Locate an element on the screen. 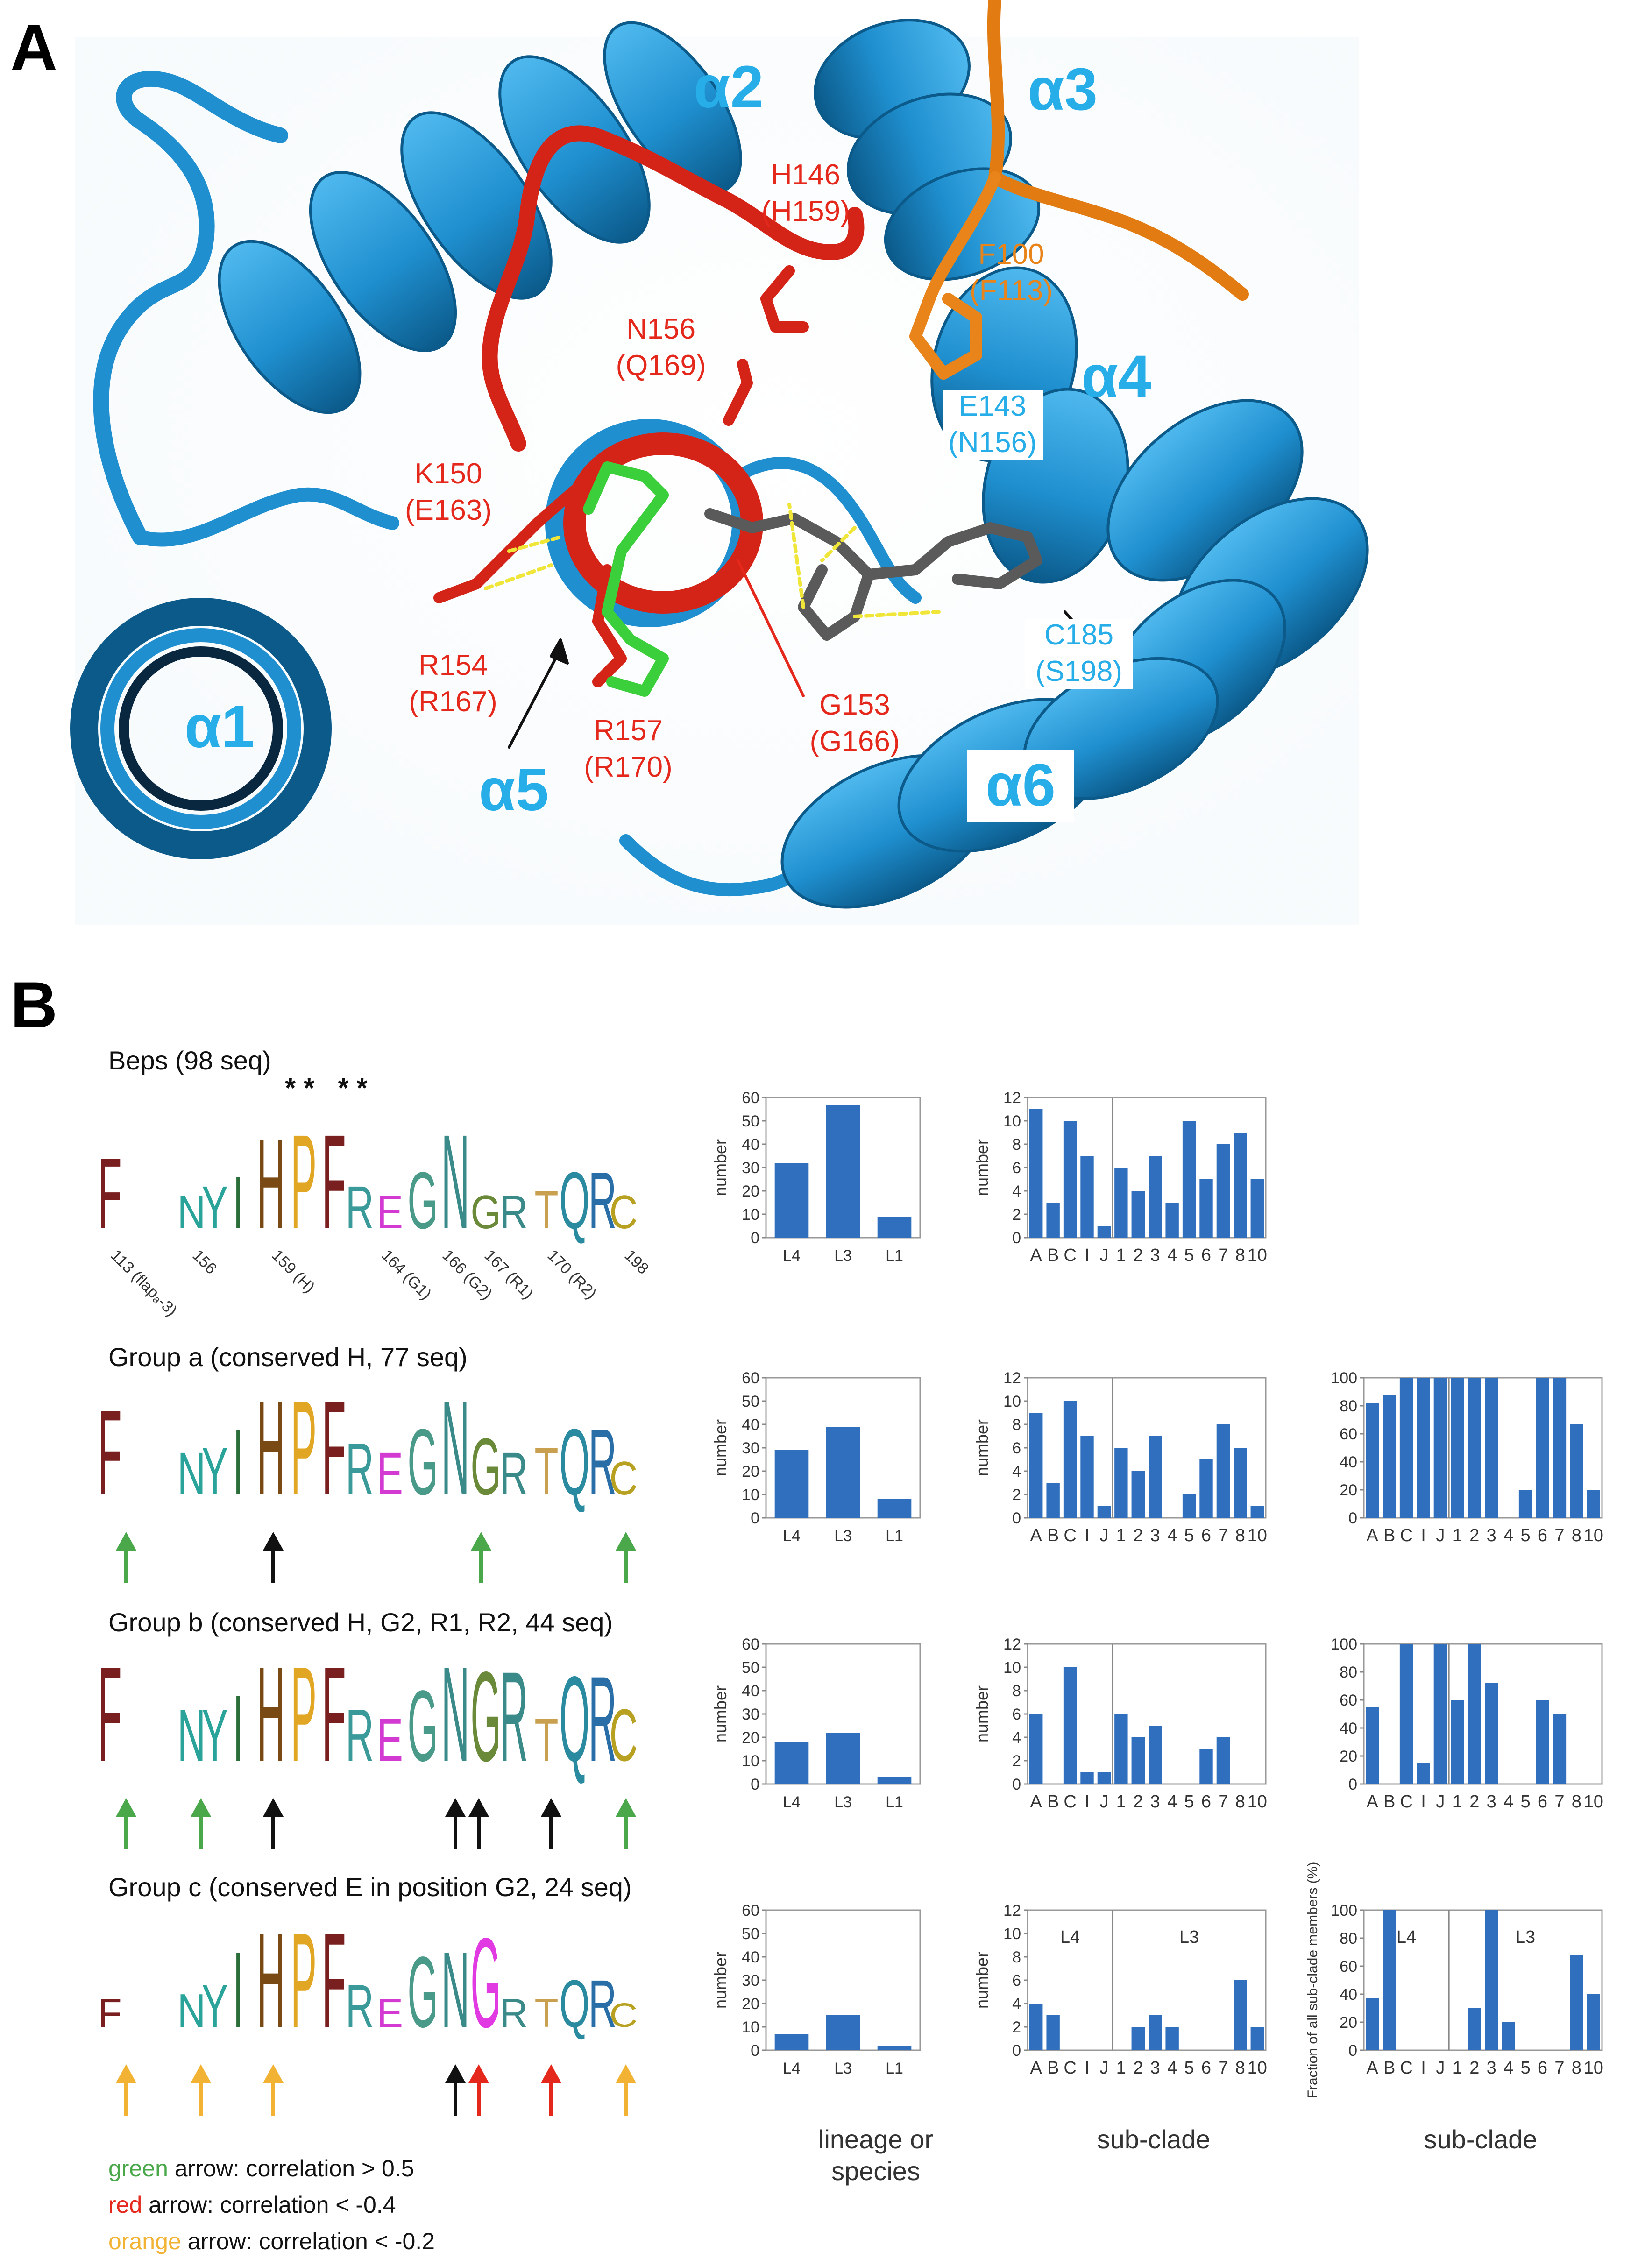 This screenshot has height=2266, width=1652. logo-letter: Q is located at coordinates (574, 1200).